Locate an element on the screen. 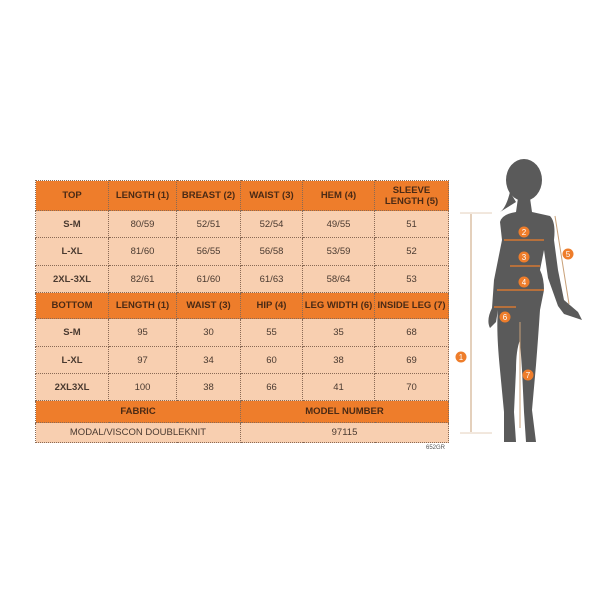 The width and height of the screenshot is (600, 600). fabric-model-header-row: FABRIC MODEL NUMBER is located at coordinates (242, 411).